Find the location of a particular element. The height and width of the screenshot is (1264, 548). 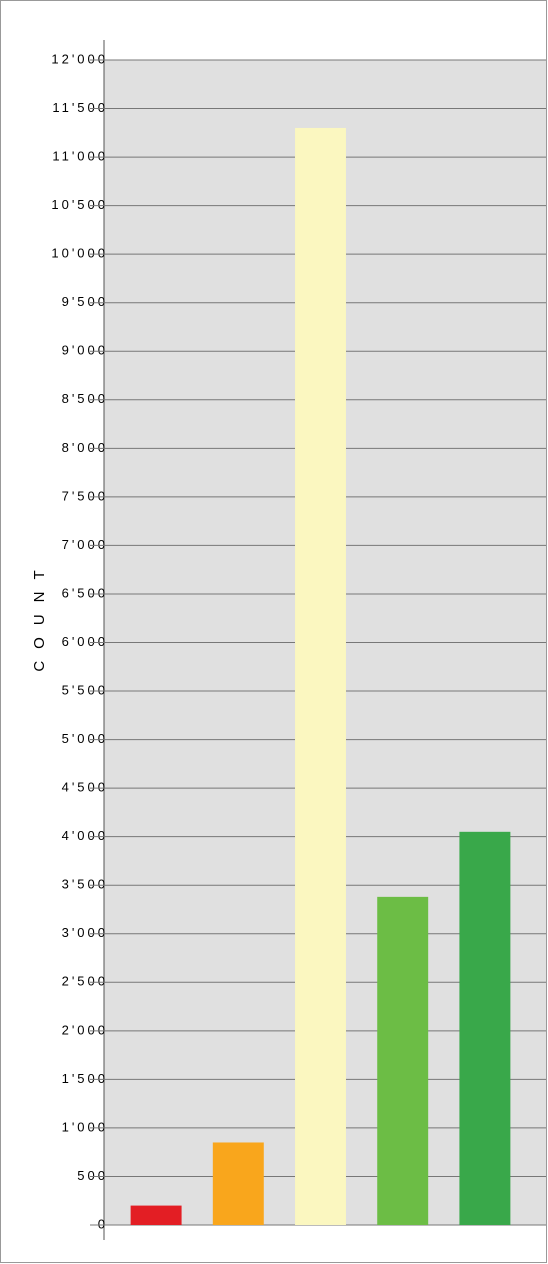

y-tick-label: 1'000 is located at coordinates (85, 1126).